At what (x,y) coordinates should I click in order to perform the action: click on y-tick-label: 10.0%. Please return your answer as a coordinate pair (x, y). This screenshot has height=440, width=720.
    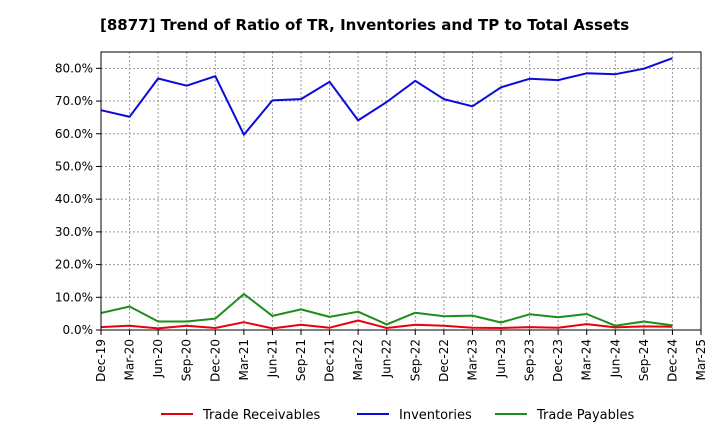
    Looking at the image, I should click on (74, 297).